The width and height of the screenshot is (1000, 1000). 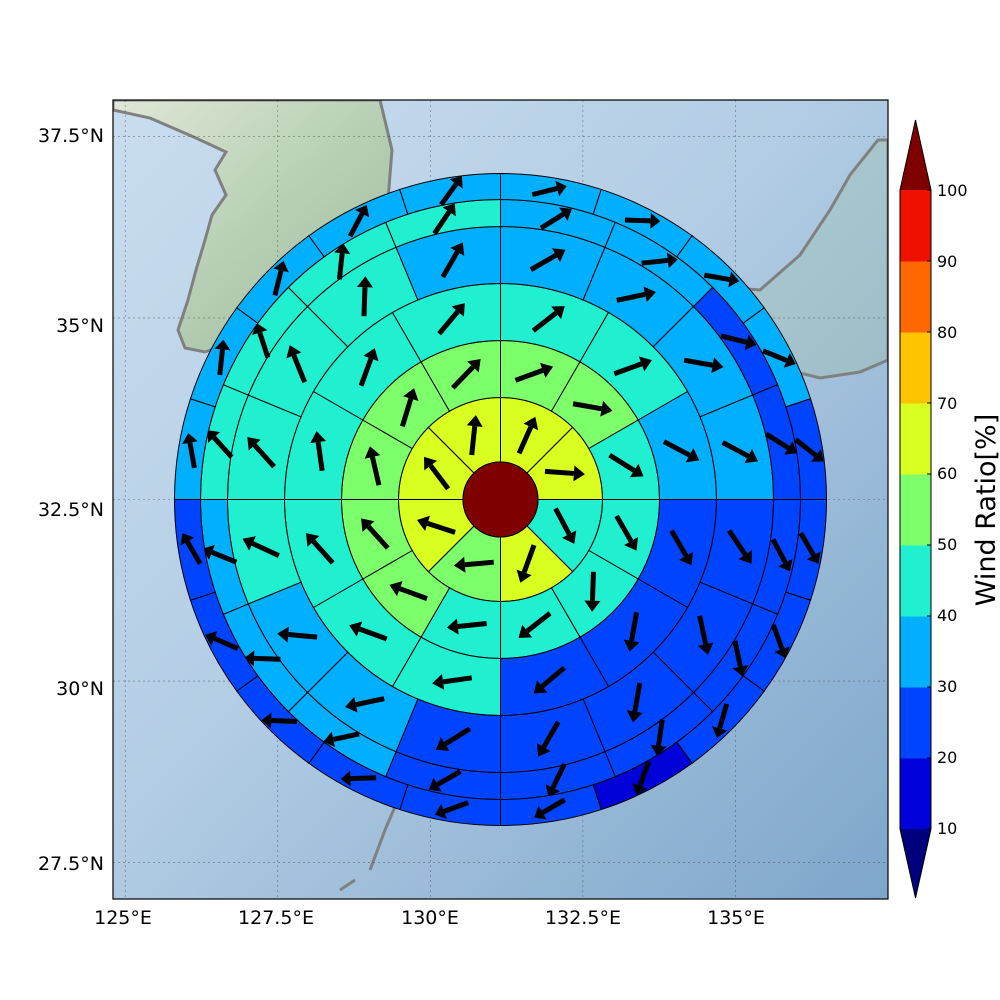 What do you see at coordinates (947, 261) in the screenshot?
I see `colorbar-tick-label: 90` at bounding box center [947, 261].